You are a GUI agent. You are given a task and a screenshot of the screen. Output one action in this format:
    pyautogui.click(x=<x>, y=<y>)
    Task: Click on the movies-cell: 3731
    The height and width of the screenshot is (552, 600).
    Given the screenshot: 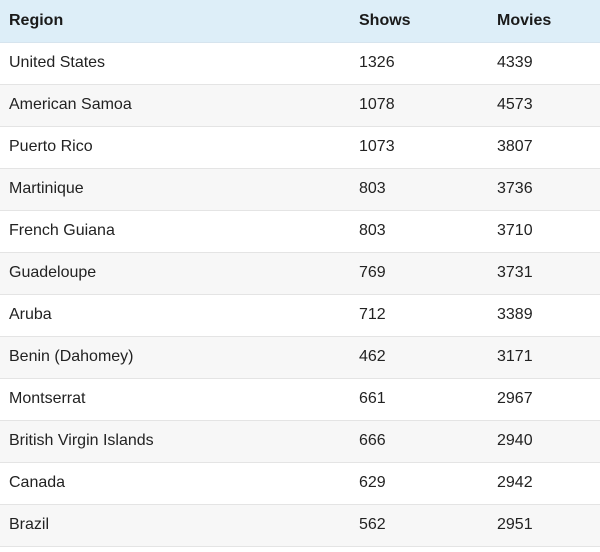 What is the action you would take?
    pyautogui.click(x=515, y=272)
    